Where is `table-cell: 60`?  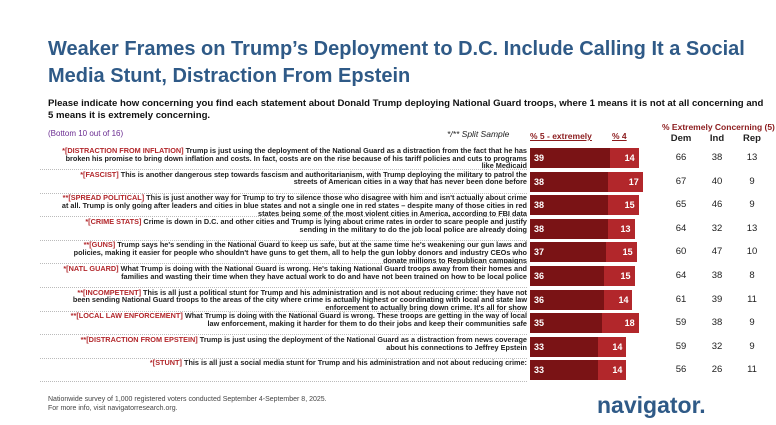
table-cell: 60 is located at coordinates (681, 252).